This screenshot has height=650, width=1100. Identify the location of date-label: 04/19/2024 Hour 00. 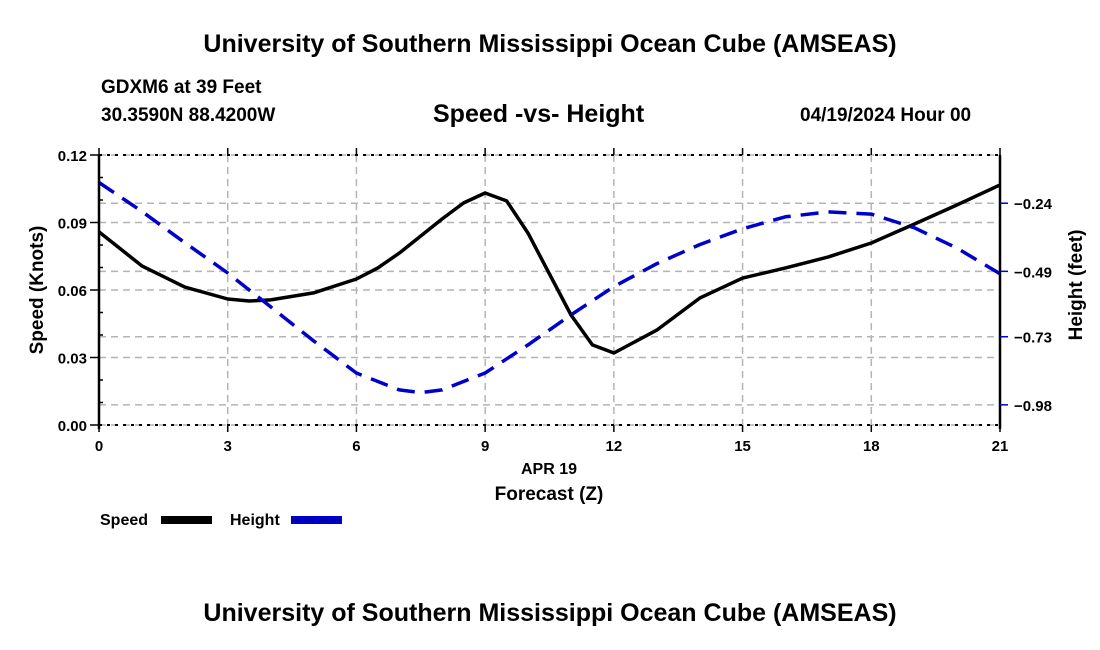
(886, 115).